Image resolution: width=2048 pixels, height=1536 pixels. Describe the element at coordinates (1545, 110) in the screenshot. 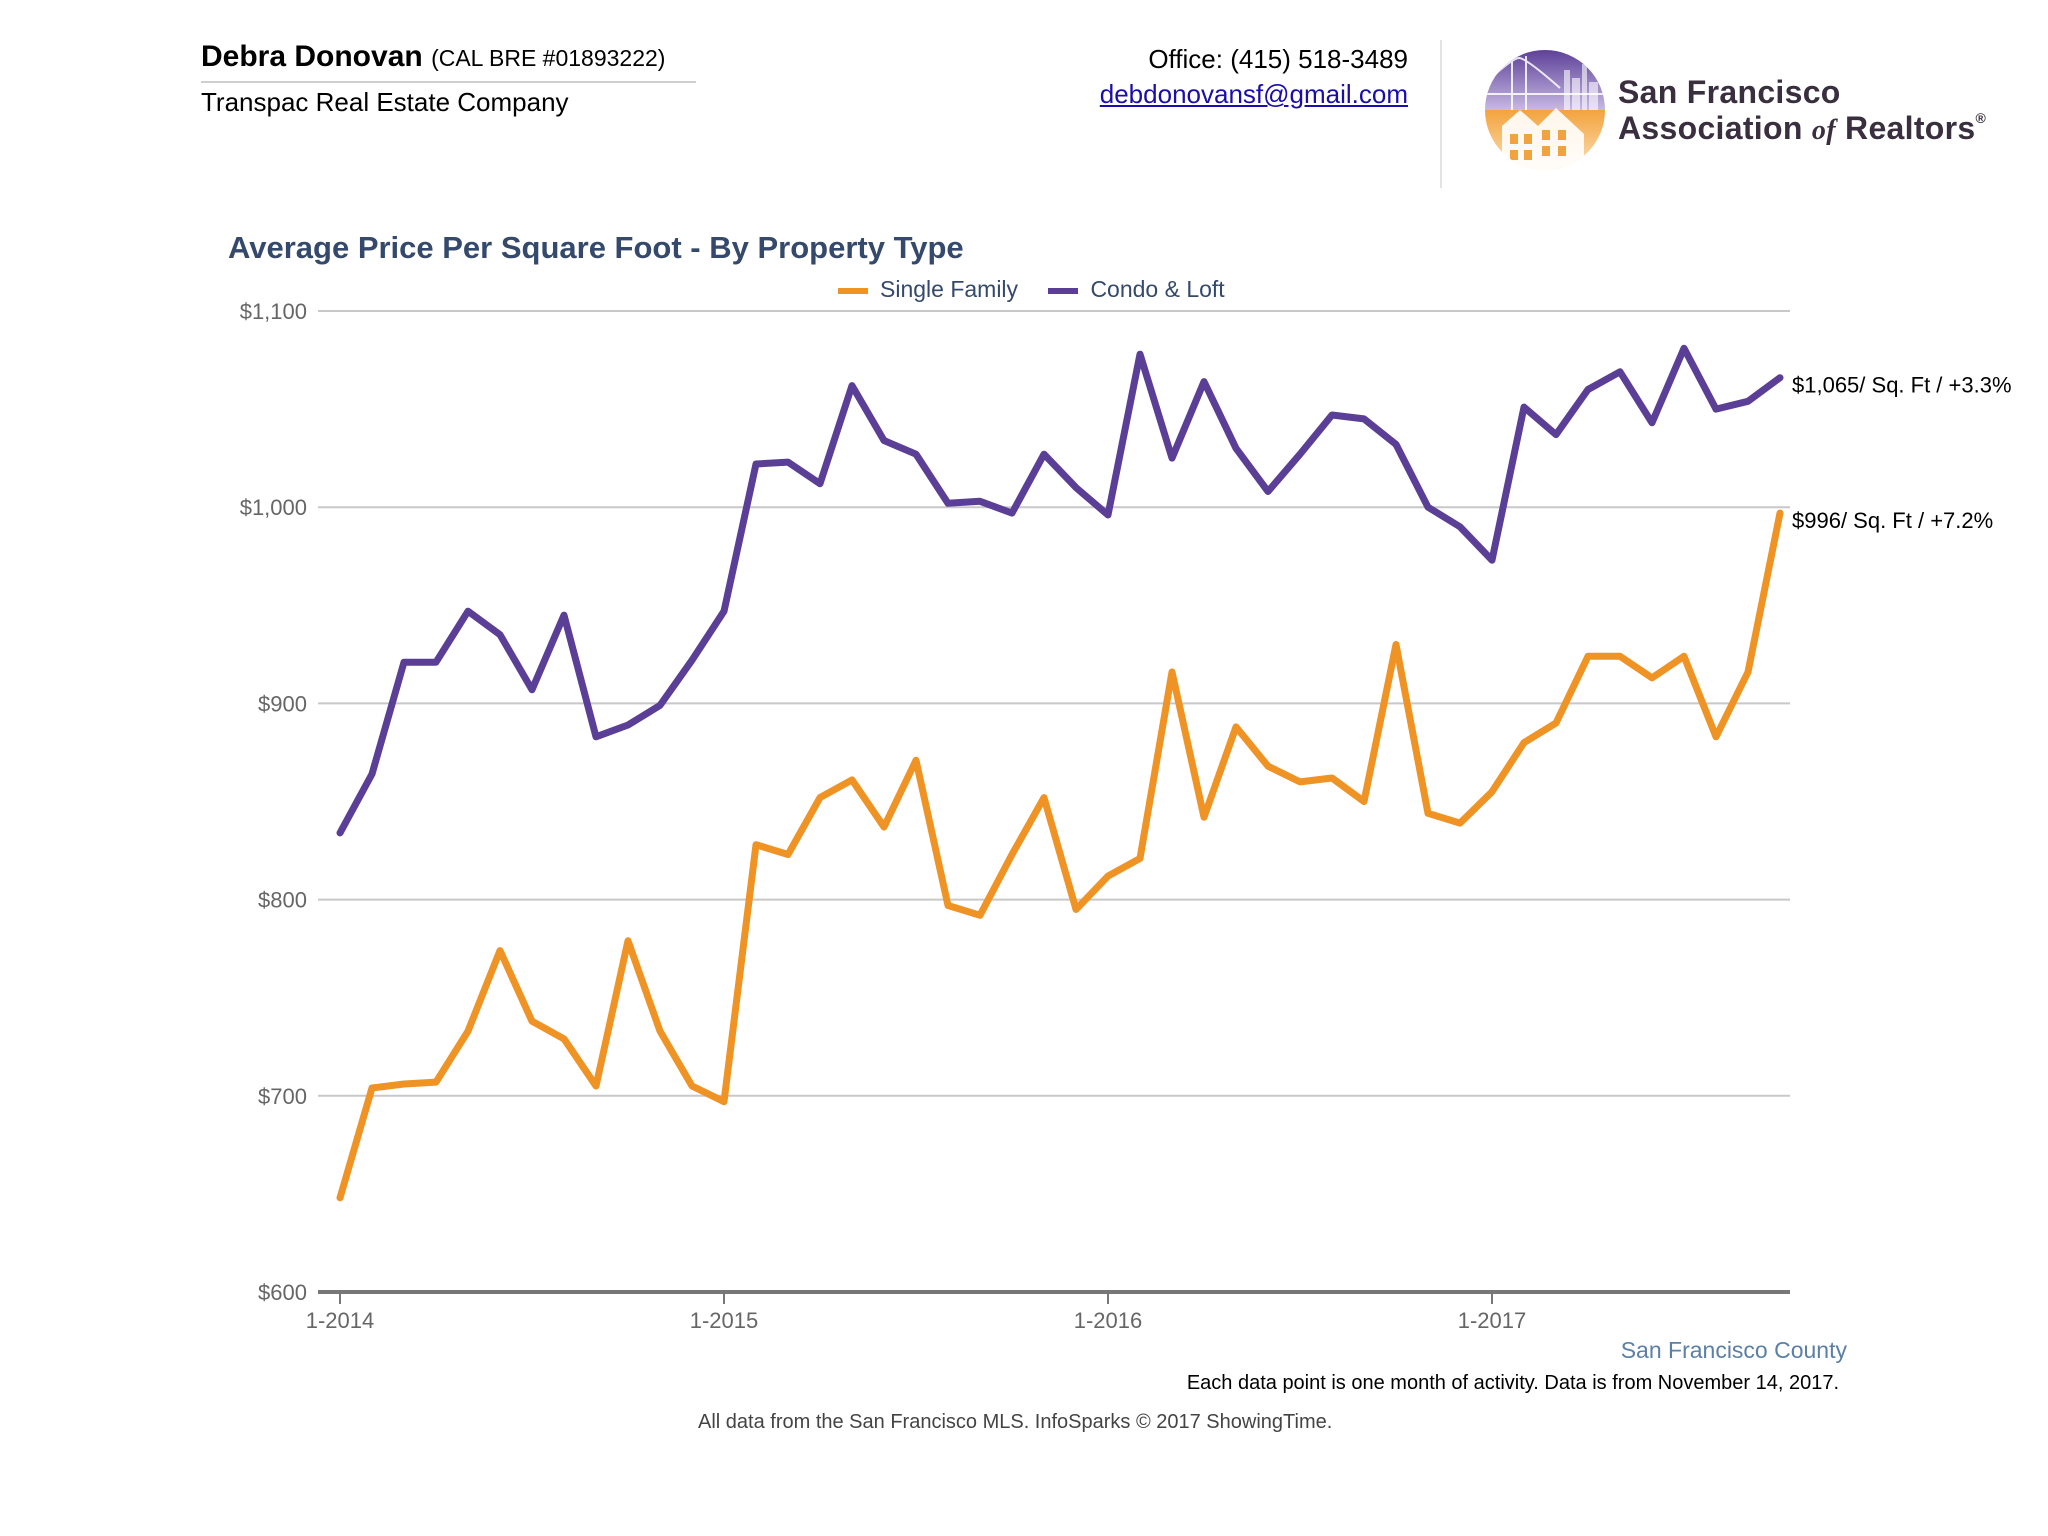

I see `sfar-logo` at that location.